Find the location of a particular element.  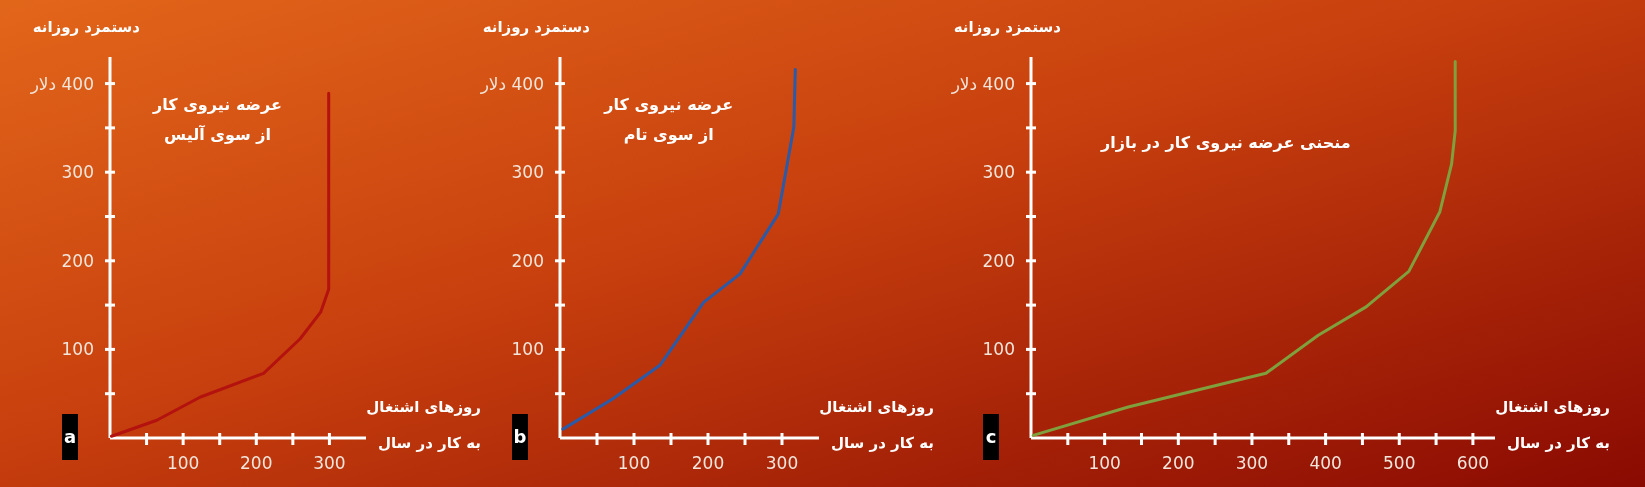

x-tick-label: 500 is located at coordinates (1399, 462).